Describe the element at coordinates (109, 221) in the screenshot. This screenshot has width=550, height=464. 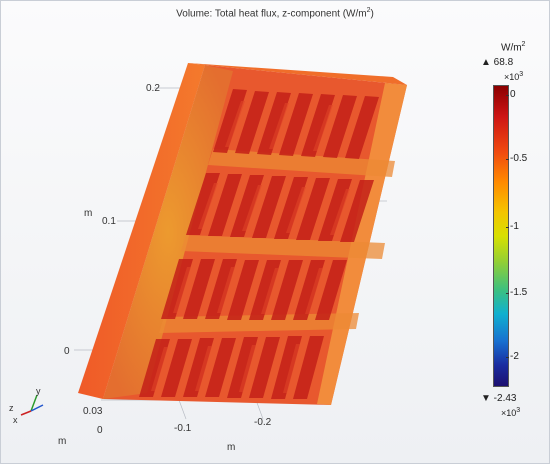
I see `z-tick-label: 0.1` at that location.